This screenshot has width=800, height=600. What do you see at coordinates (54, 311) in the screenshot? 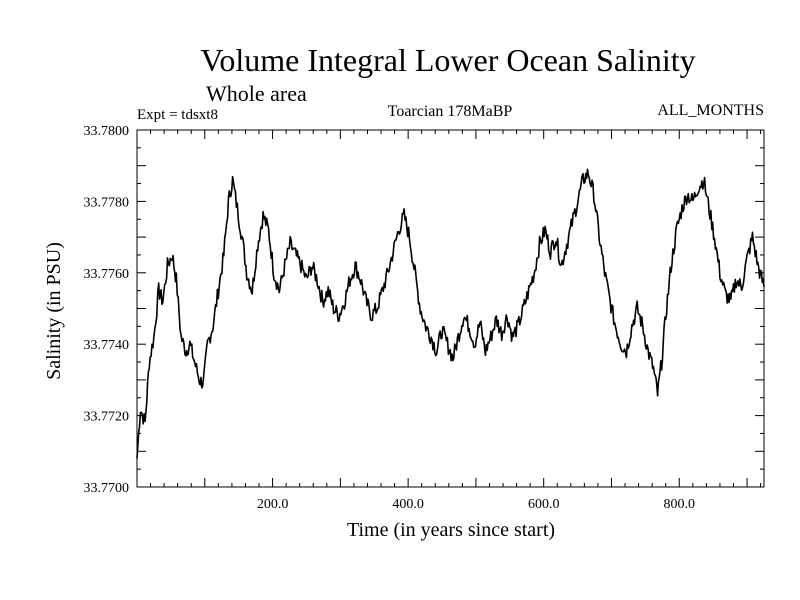
I see `y-axis-label: Salinity (in PSU)` at bounding box center [54, 311].